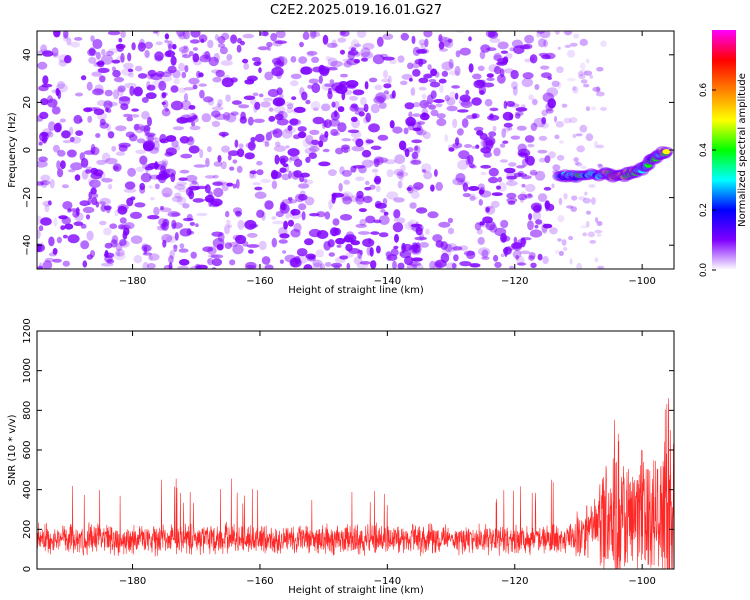 The image size is (750, 600). I want to click on x-tick-label: −180, so click(132, 281).